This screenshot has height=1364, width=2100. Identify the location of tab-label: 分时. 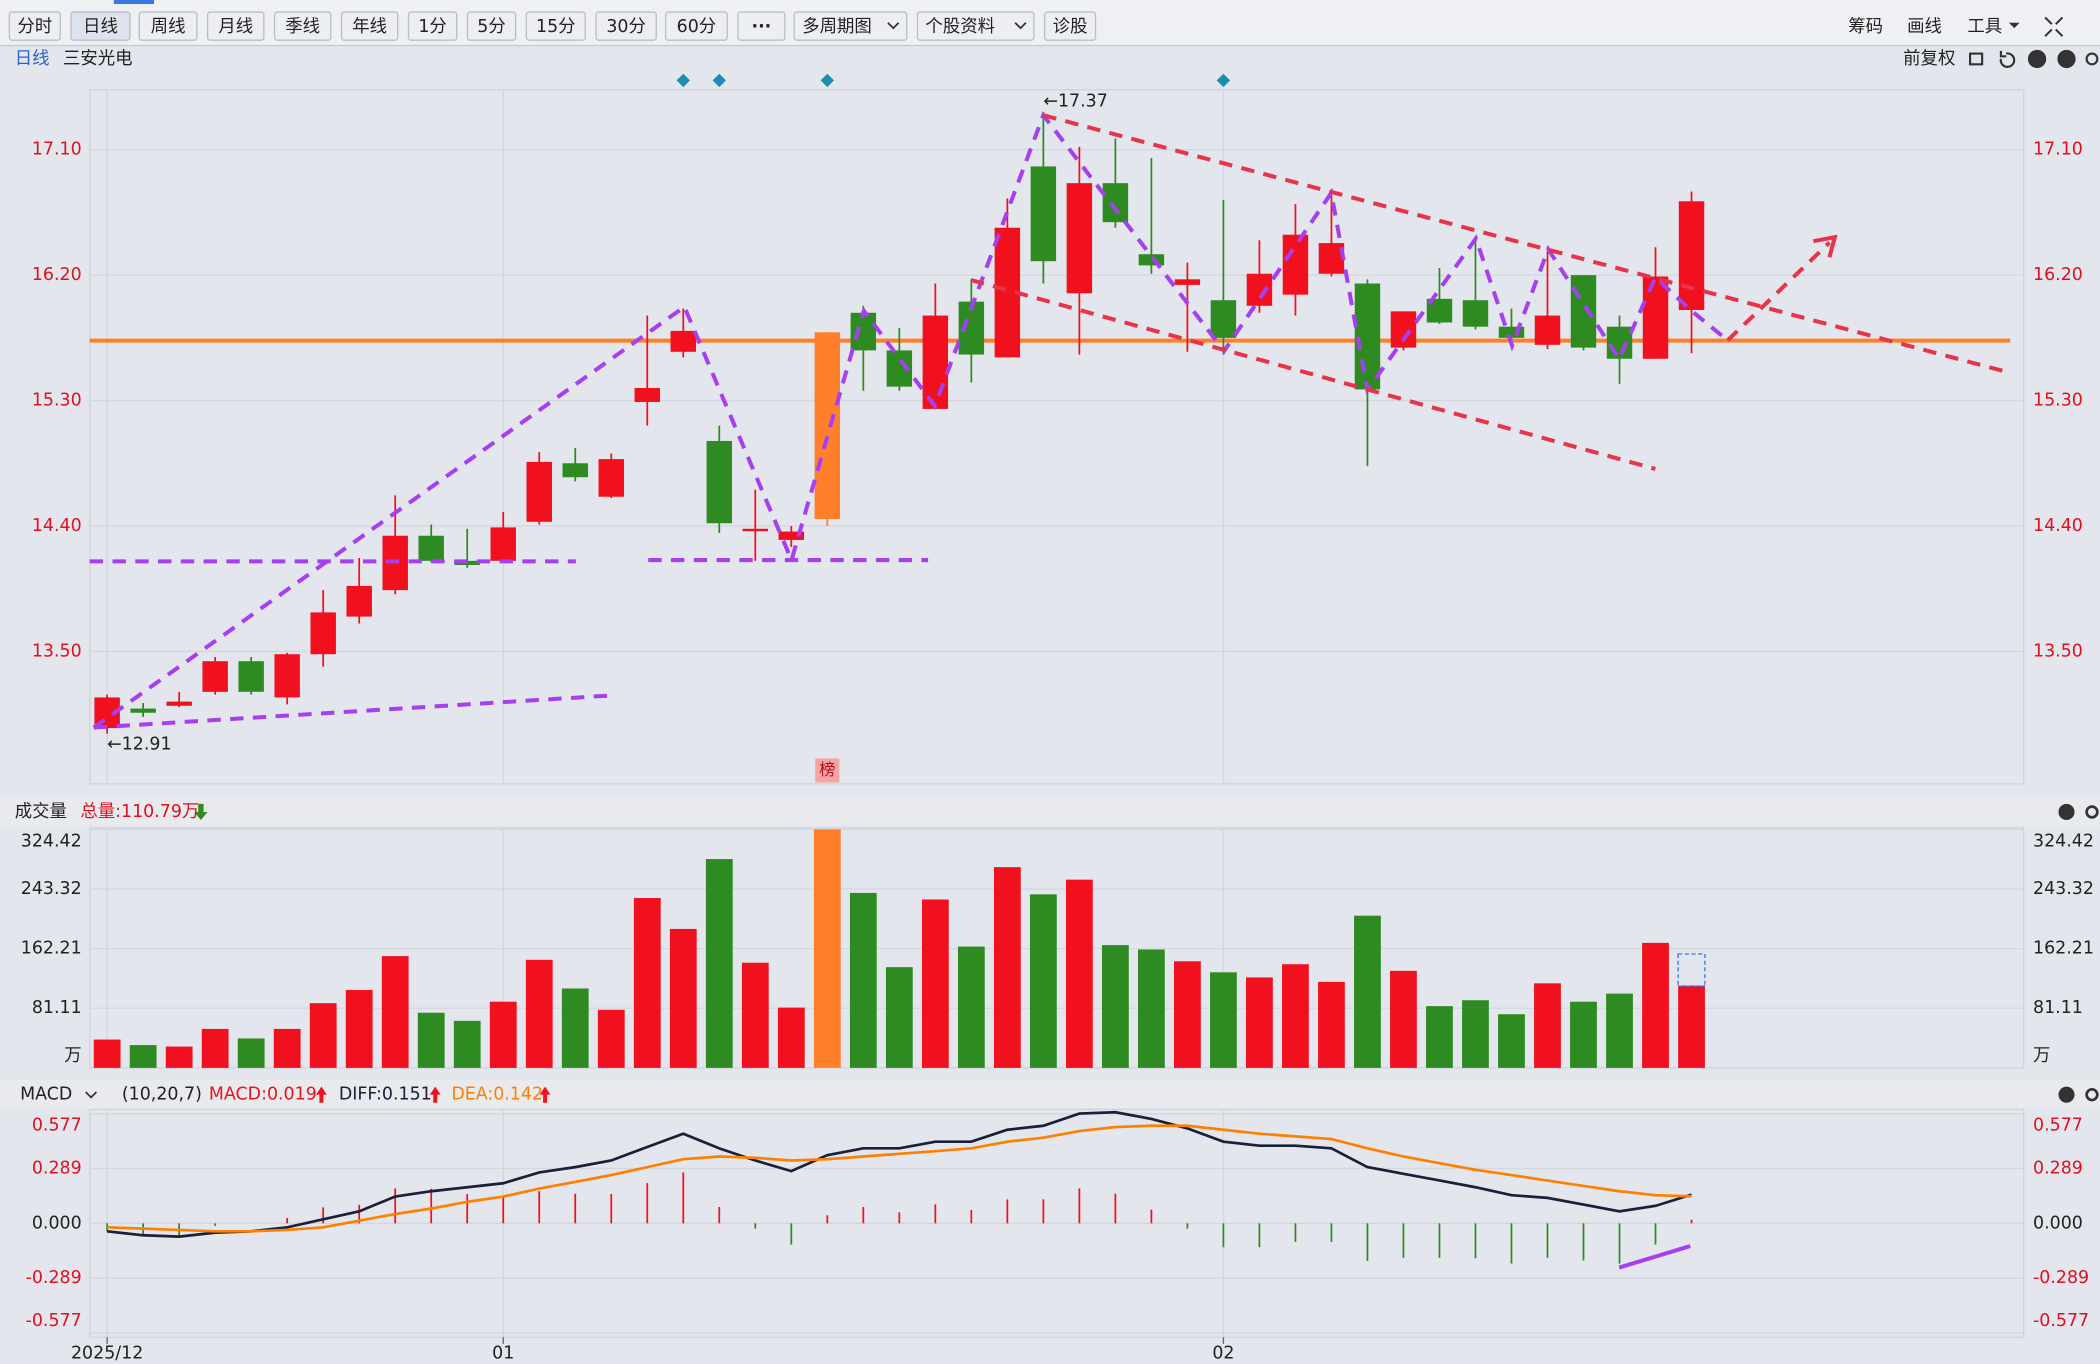
(34, 27).